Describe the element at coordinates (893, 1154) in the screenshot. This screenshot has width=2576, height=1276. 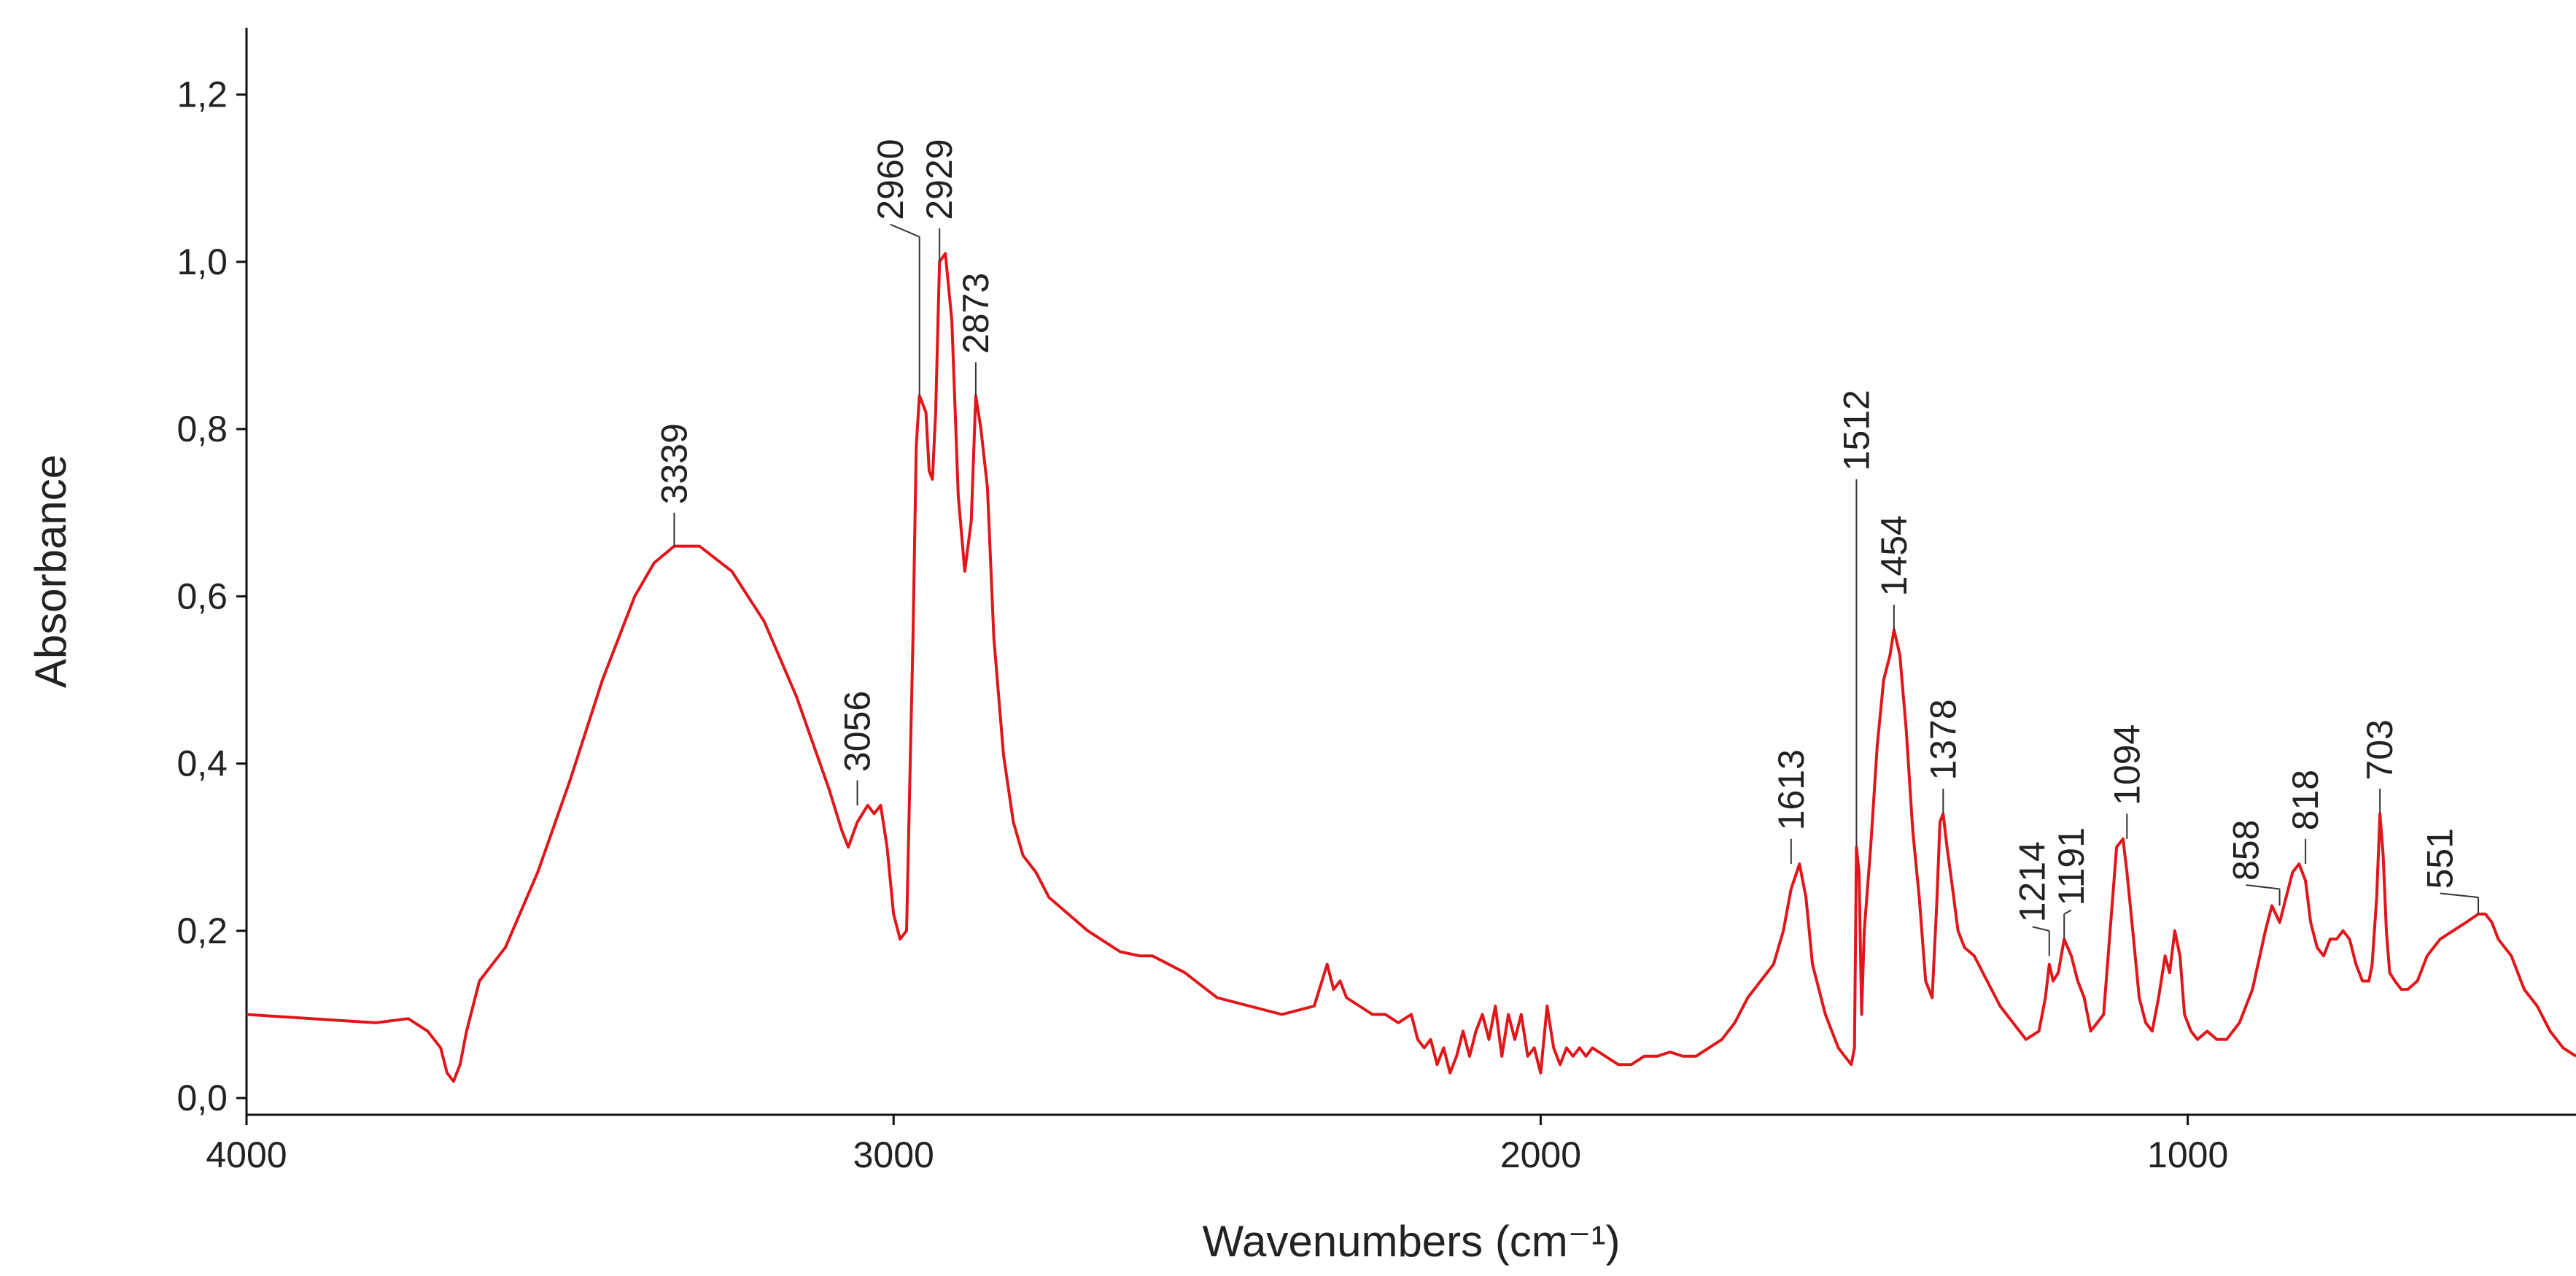
I see `x-tick-label: 3000` at that location.